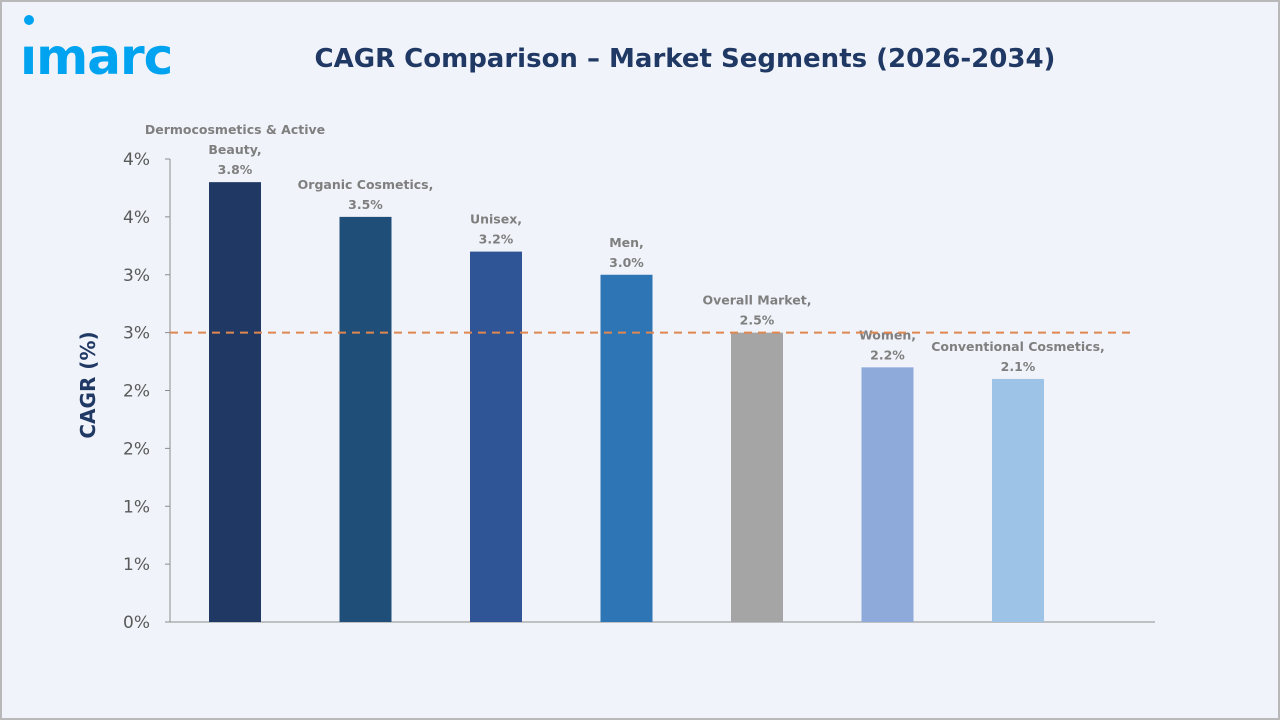  Describe the element at coordinates (365, 204) in the screenshot. I see `data-label: 3.5%` at that location.